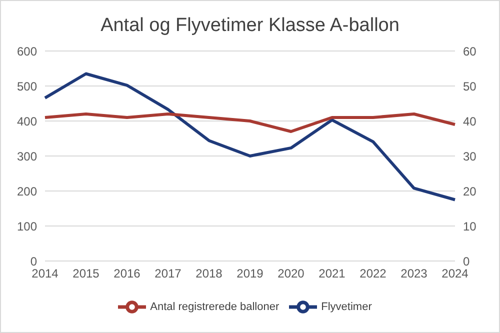  What do you see at coordinates (168, 273) in the screenshot?
I see `x-tick-label: 2017` at bounding box center [168, 273].